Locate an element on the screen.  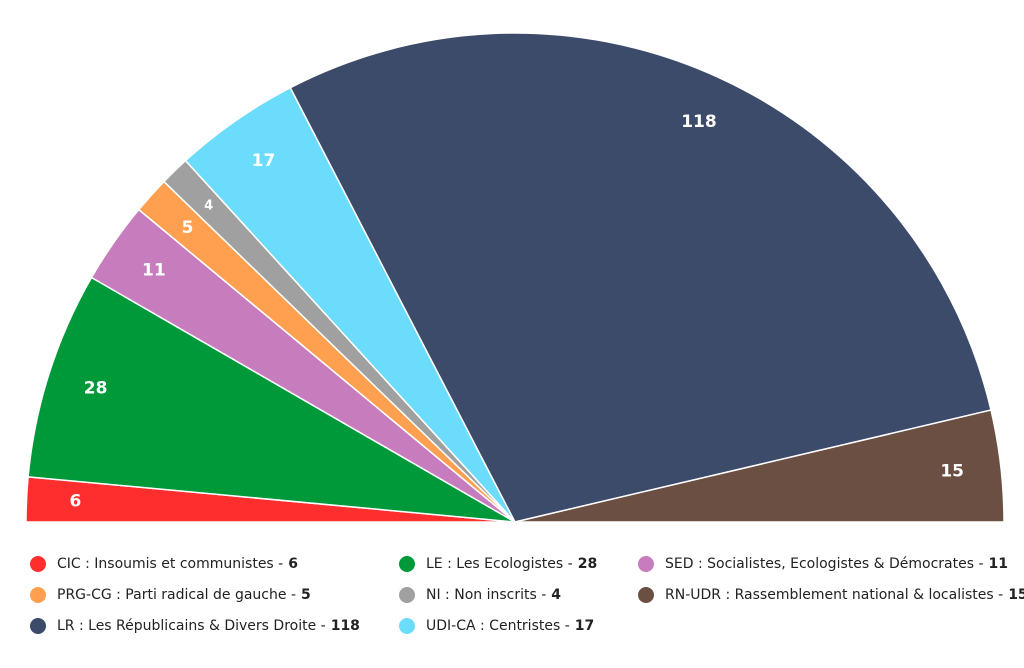
slice-label: 28 is located at coordinates (96, 389).